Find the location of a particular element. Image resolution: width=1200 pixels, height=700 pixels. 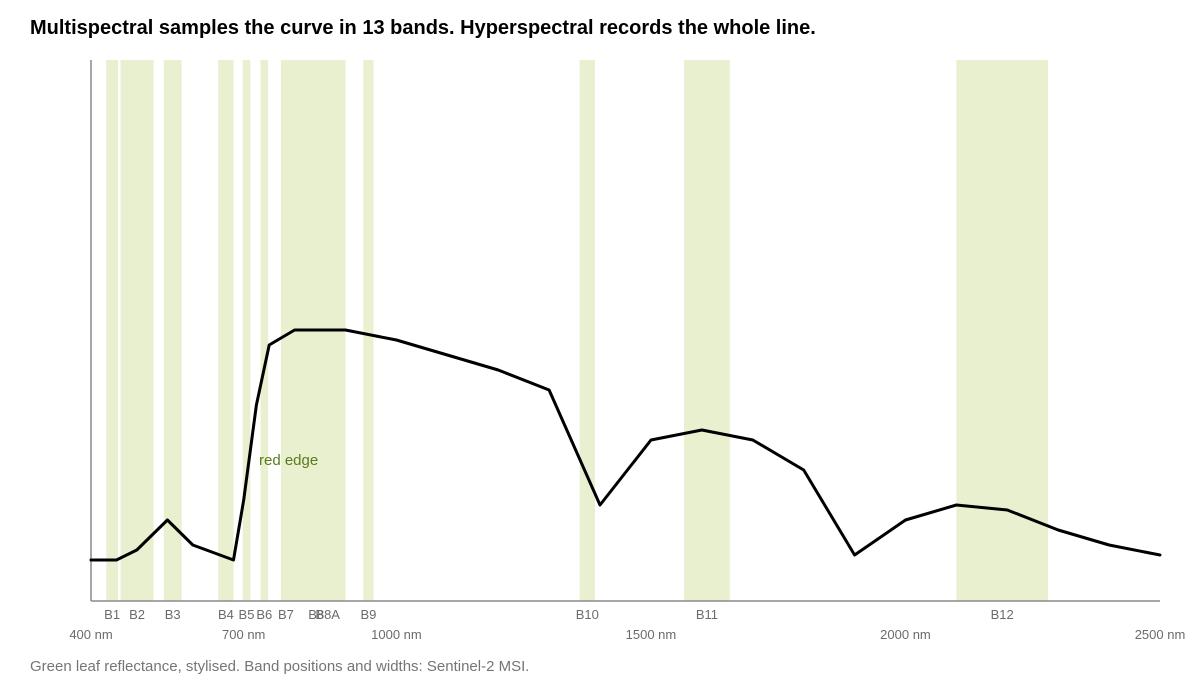

band-b6 is located at coordinates (264, 330).